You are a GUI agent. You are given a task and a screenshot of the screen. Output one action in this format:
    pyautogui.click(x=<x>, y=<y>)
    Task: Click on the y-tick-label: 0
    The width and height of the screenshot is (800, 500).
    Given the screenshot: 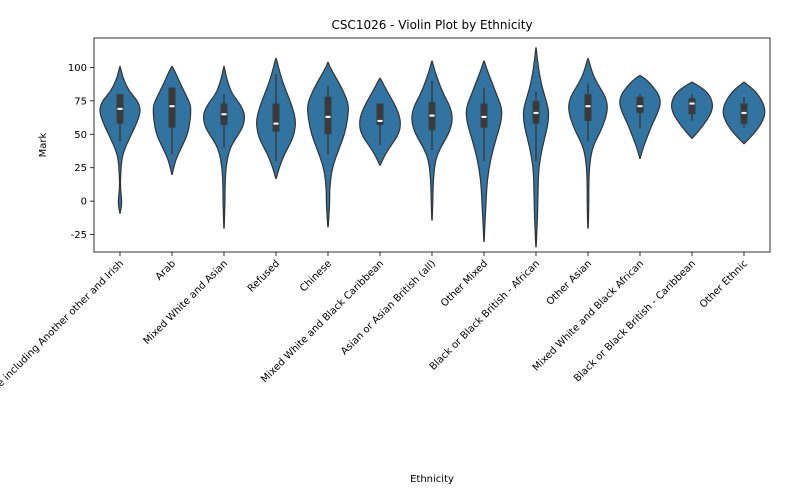 What is the action you would take?
    pyautogui.click(x=84, y=202)
    